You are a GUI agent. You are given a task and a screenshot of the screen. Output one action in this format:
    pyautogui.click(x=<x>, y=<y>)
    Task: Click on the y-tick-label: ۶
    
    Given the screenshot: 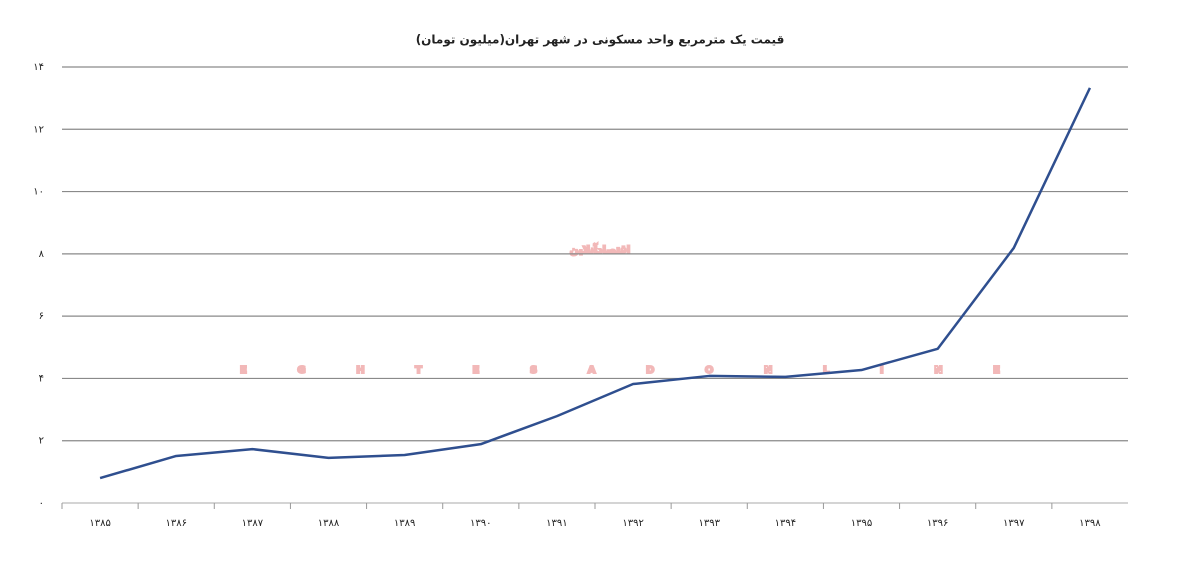 What is the action you would take?
    pyautogui.click(x=41, y=316)
    